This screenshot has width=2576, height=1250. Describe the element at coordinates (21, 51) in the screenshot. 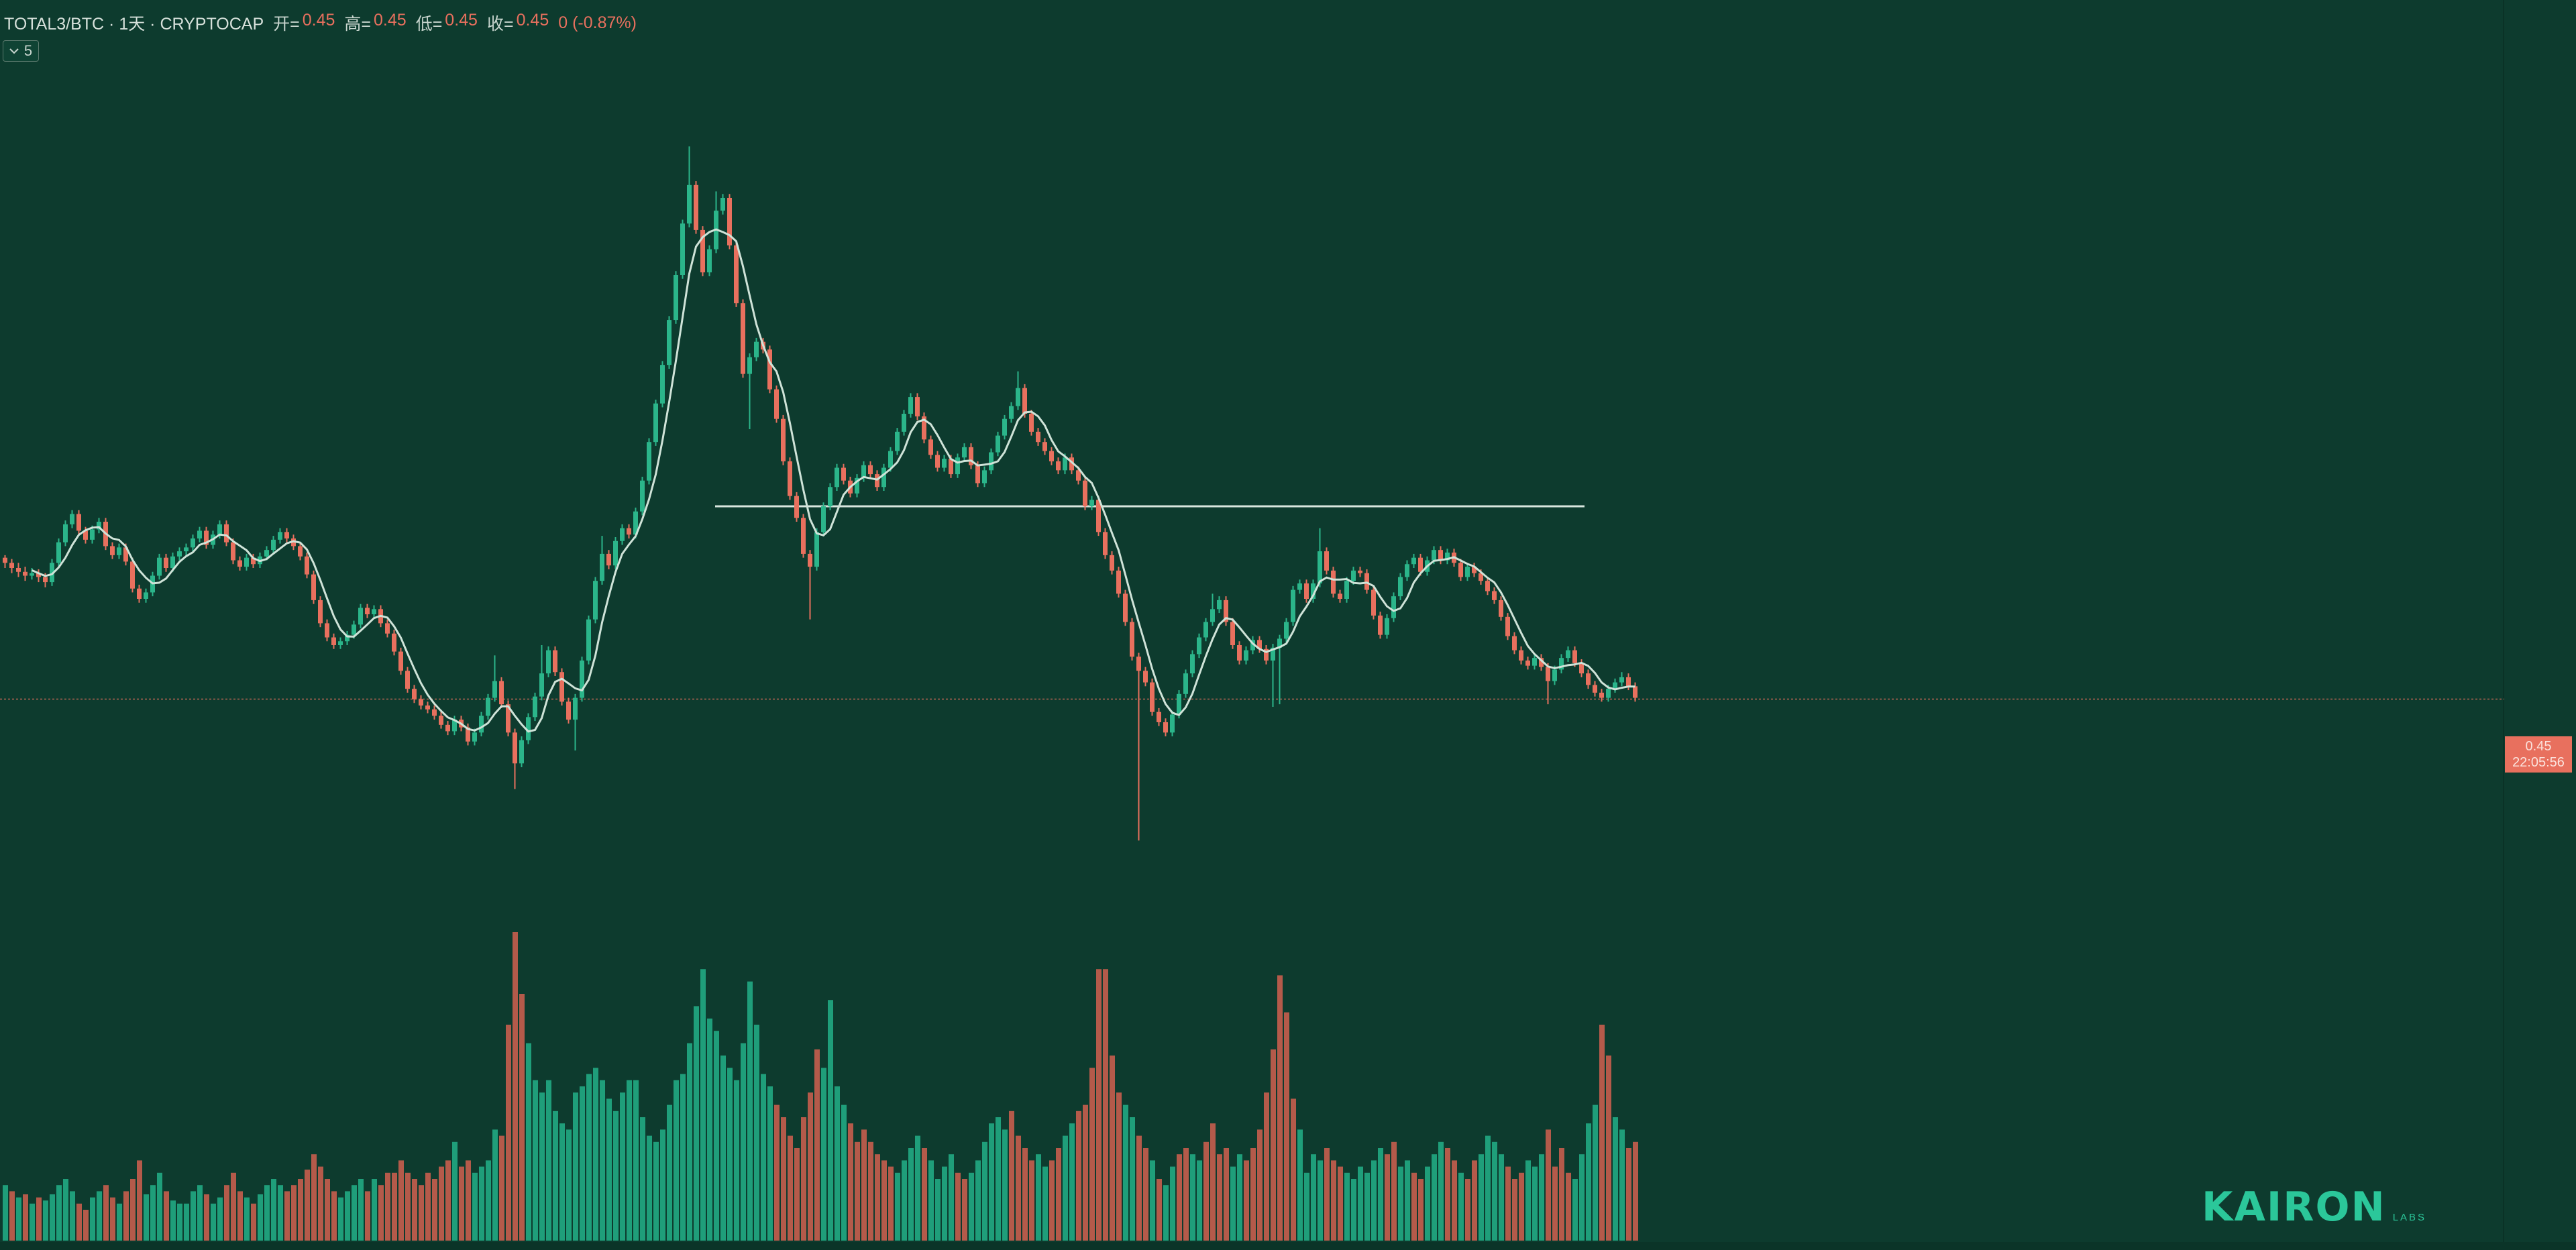

I see `indicators-toggle-button: 5` at that location.